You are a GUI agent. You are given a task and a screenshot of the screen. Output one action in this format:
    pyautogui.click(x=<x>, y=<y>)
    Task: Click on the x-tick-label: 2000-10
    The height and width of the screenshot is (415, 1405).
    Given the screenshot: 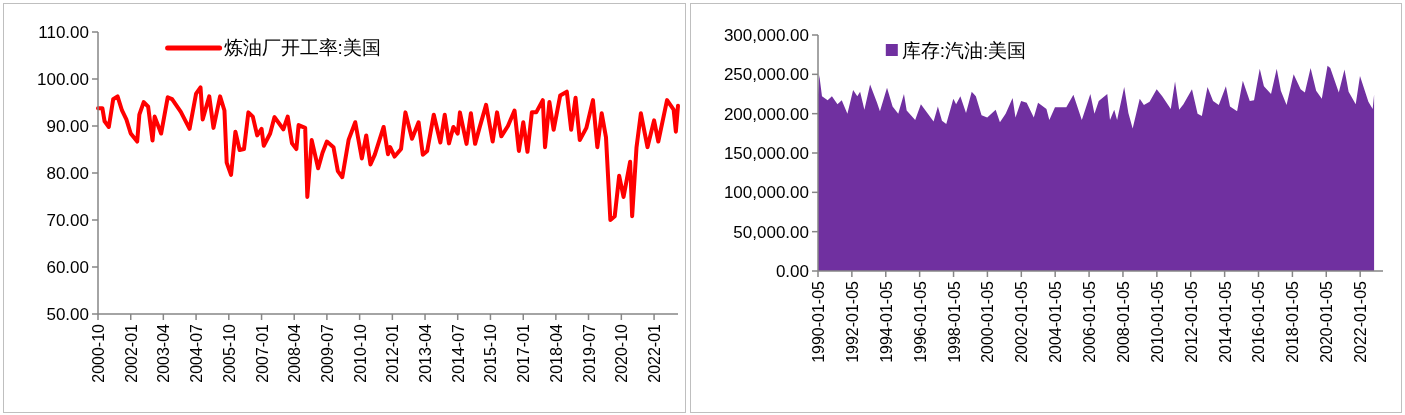 What is the action you would take?
    pyautogui.click(x=98, y=353)
    